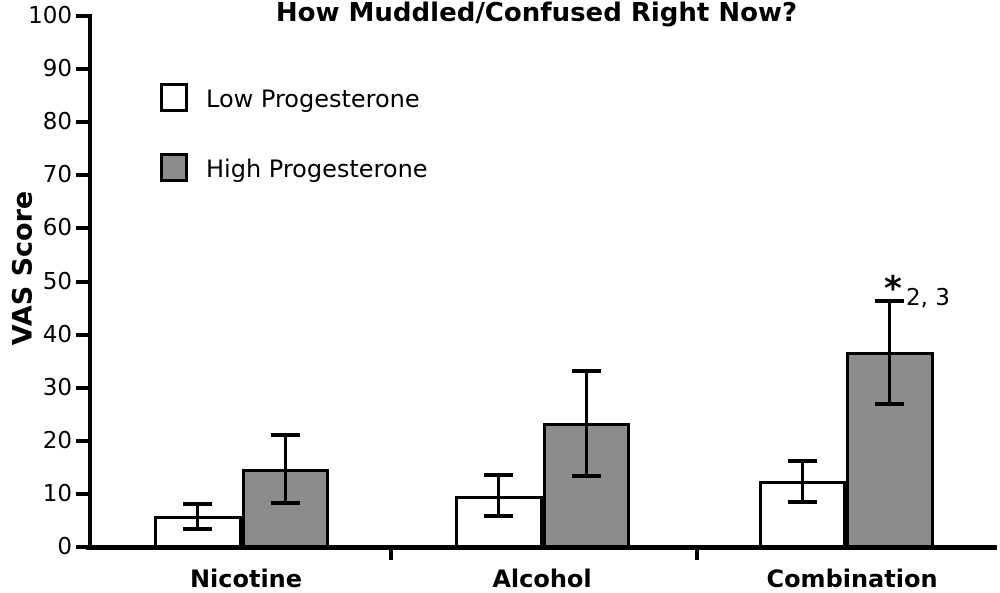 This screenshot has width=1000, height=593. What do you see at coordinates (802, 481) in the screenshot?
I see `error-bar-low-progesterone-combination-line` at bounding box center [802, 481].